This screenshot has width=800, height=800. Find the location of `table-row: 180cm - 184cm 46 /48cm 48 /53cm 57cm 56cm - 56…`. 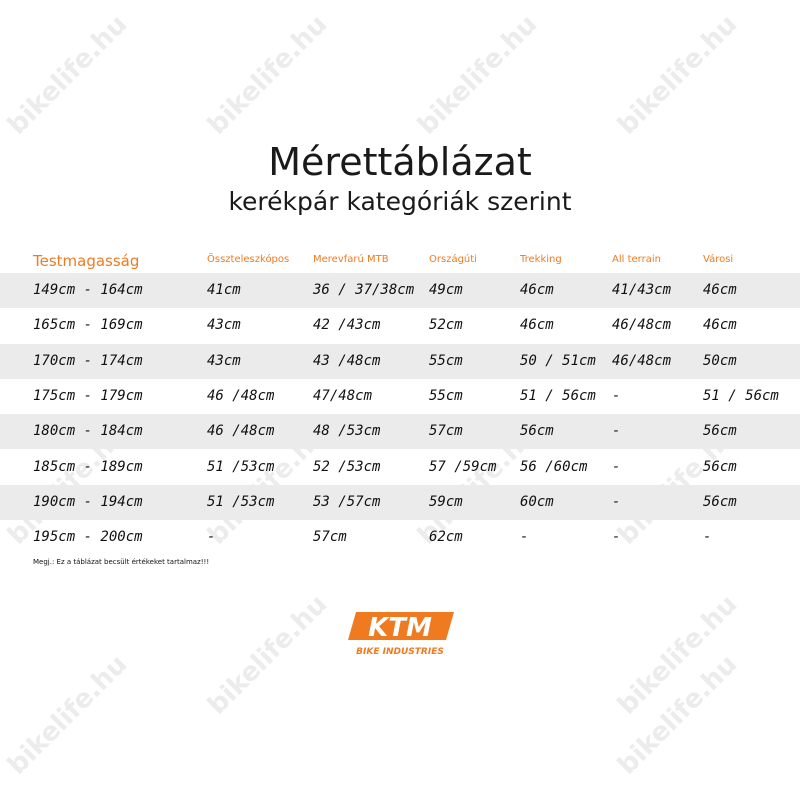

table-row: 180cm - 184cm 46 /48cm 48 /53cm 57cm 56cm - 56… is located at coordinates (400, 432).